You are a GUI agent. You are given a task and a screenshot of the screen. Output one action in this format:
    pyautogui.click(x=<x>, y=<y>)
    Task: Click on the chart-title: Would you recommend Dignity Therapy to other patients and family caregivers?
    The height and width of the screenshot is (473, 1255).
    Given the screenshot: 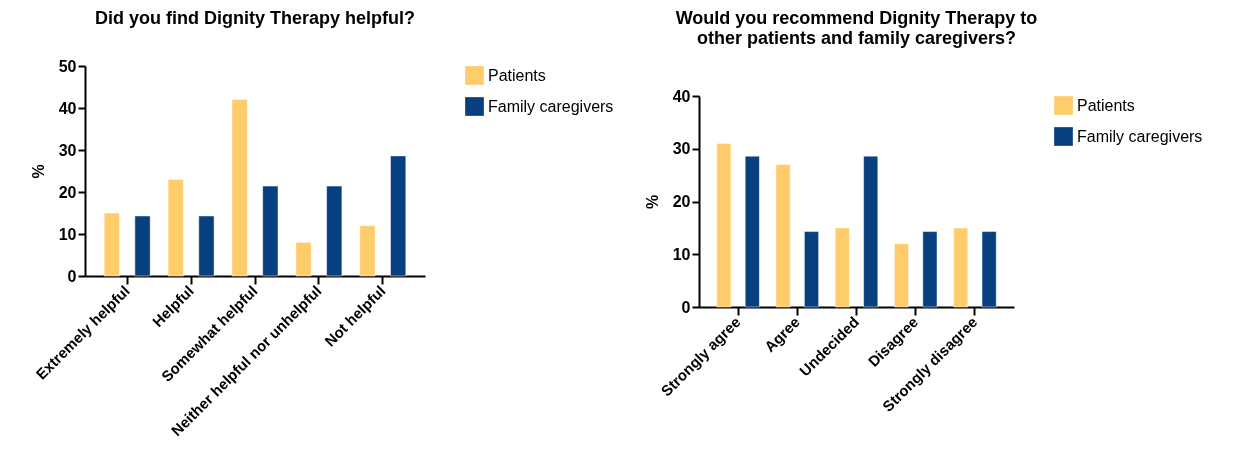 What is the action you would take?
    pyautogui.click(x=856, y=28)
    